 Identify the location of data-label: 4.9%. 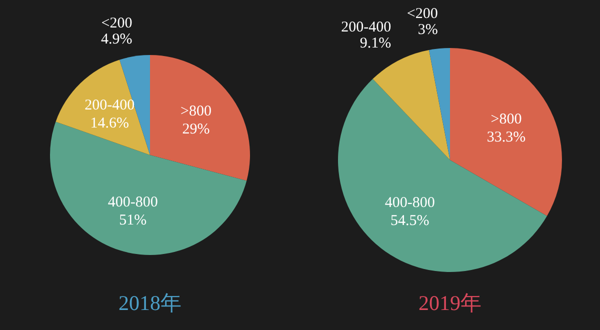
(116, 39).